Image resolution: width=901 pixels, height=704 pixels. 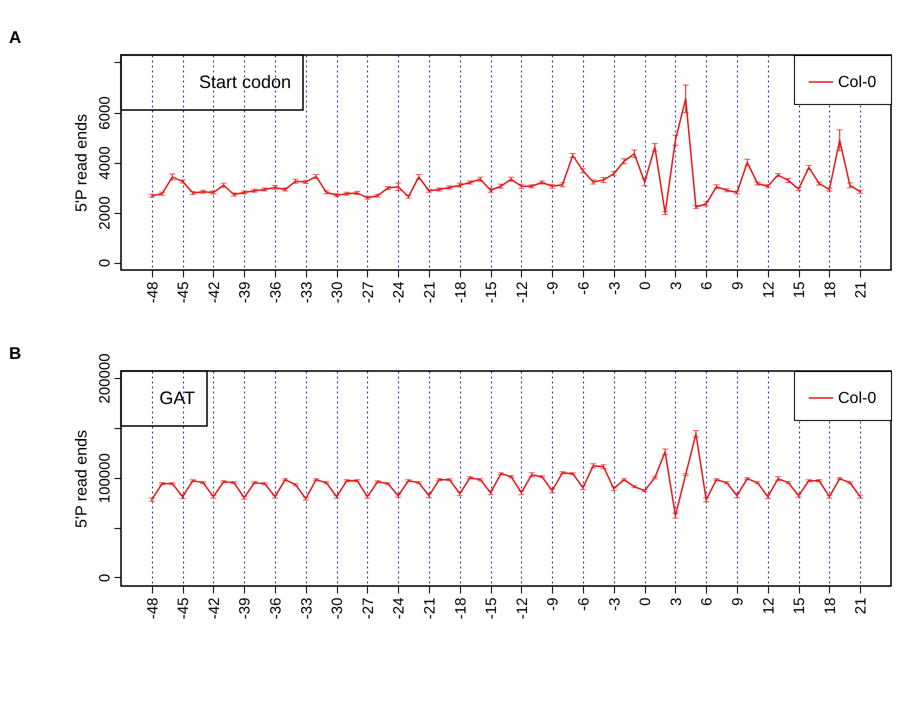 What do you see at coordinates (244, 82) in the screenshot?
I see `annotation: Start codon` at bounding box center [244, 82].